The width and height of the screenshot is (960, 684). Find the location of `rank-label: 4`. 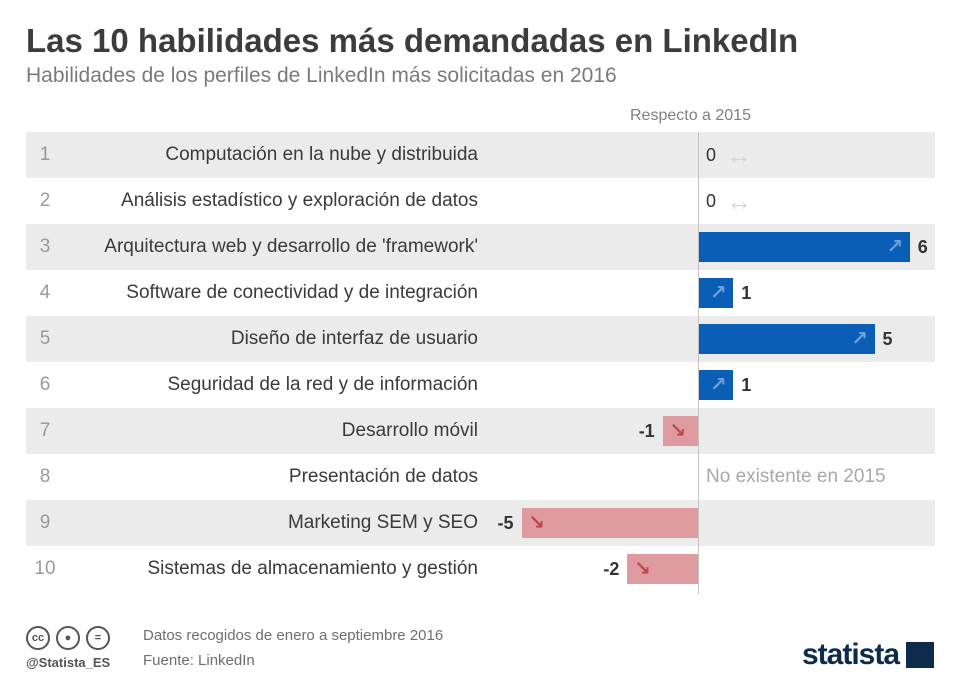

rank-label: 4 is located at coordinates (45, 292).